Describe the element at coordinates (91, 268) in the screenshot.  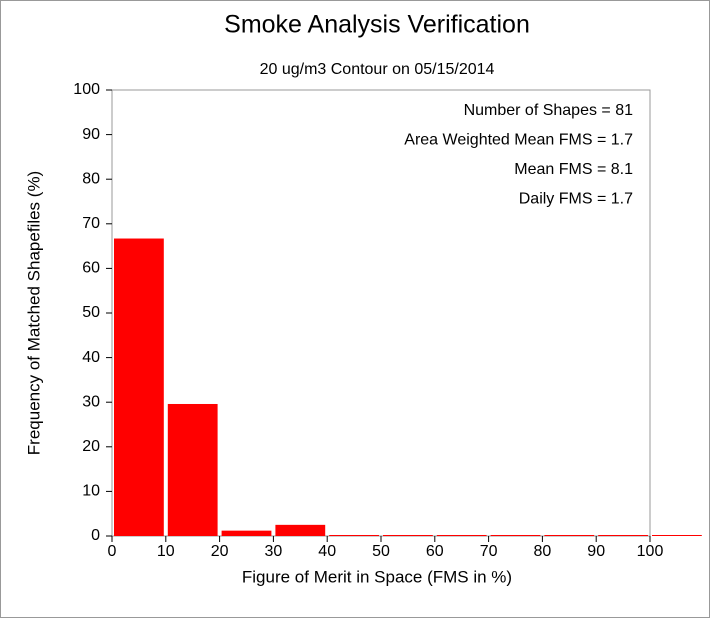
I see `y-tick-label: 60` at that location.